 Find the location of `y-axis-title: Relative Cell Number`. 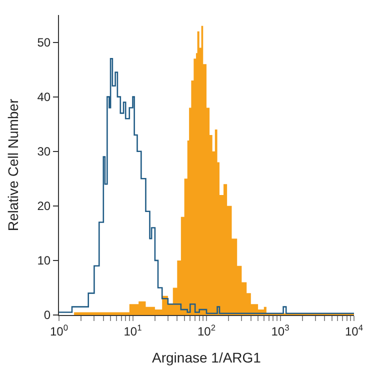

y-axis-title: Relative Cell Number is located at coordinates (12, 165).